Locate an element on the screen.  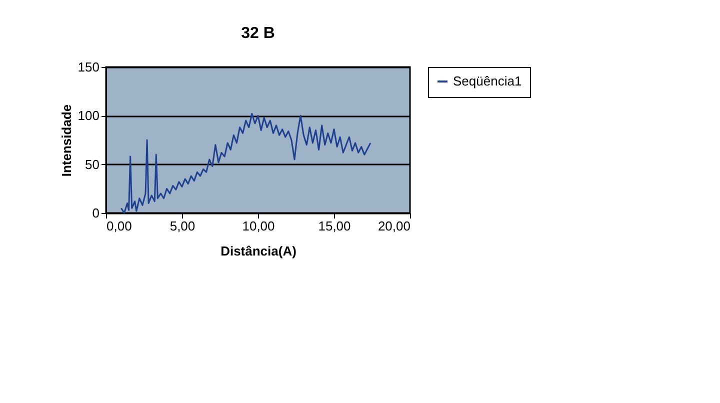
x-axis-title: Distância(A) is located at coordinates (258, 251).